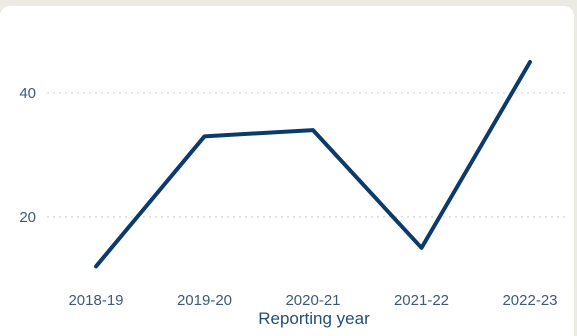  What do you see at coordinates (314, 318) in the screenshot?
I see `x-axis-title: Reporting year` at bounding box center [314, 318].